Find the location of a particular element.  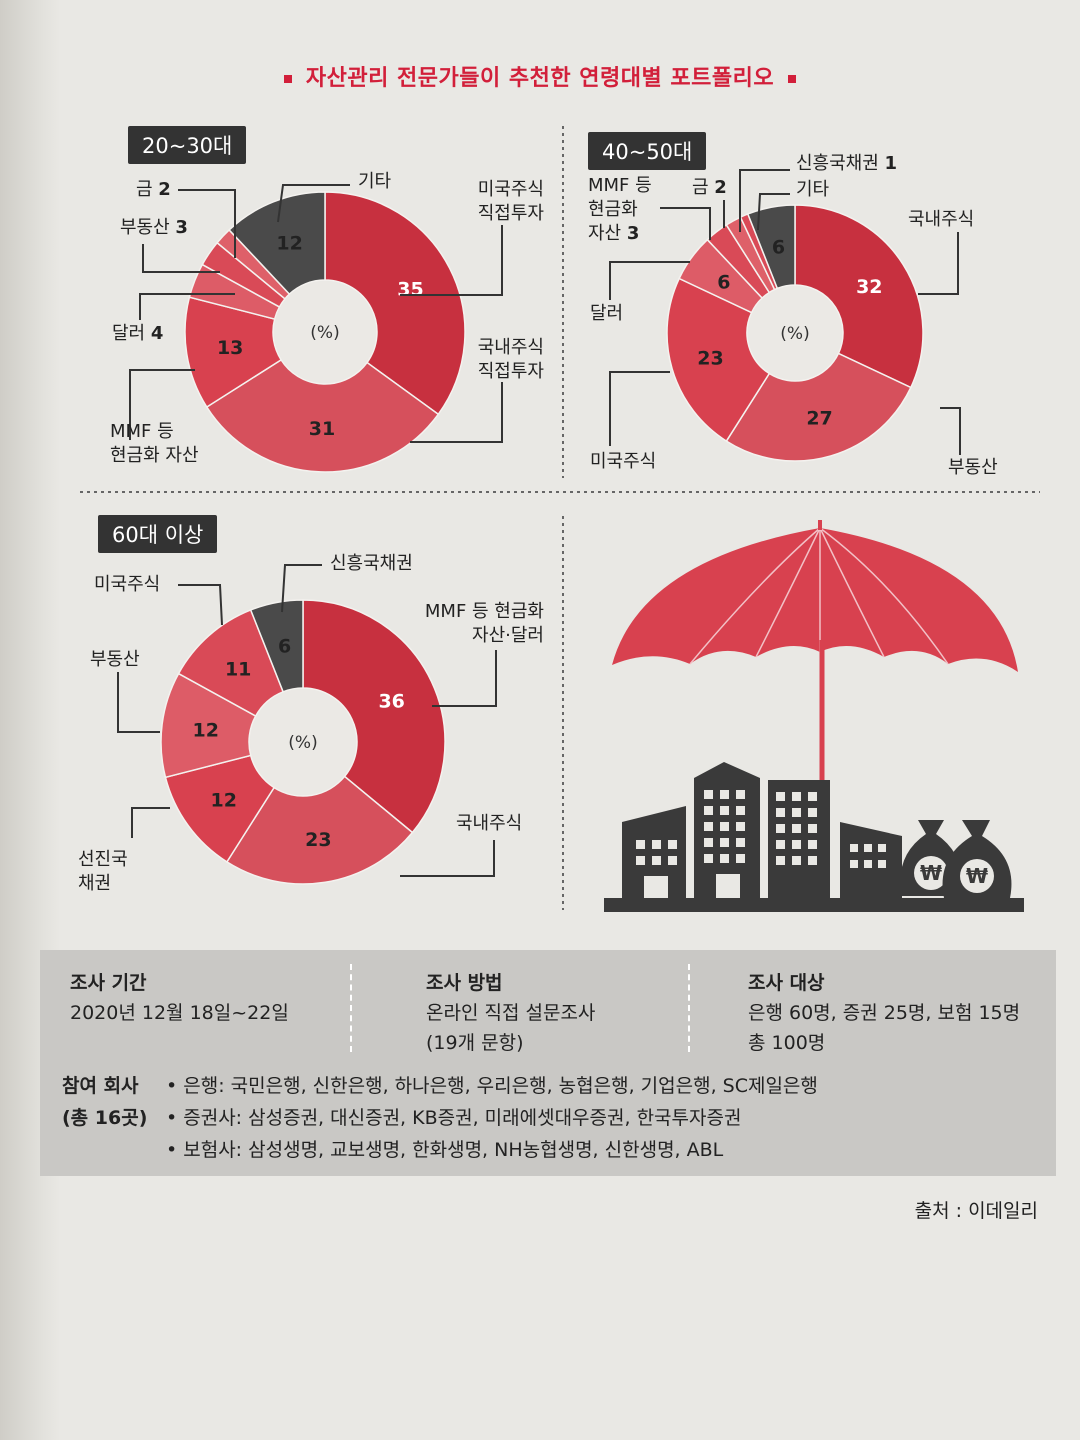

group-tag-60-plus: 60대 이상 is located at coordinates (158, 534).